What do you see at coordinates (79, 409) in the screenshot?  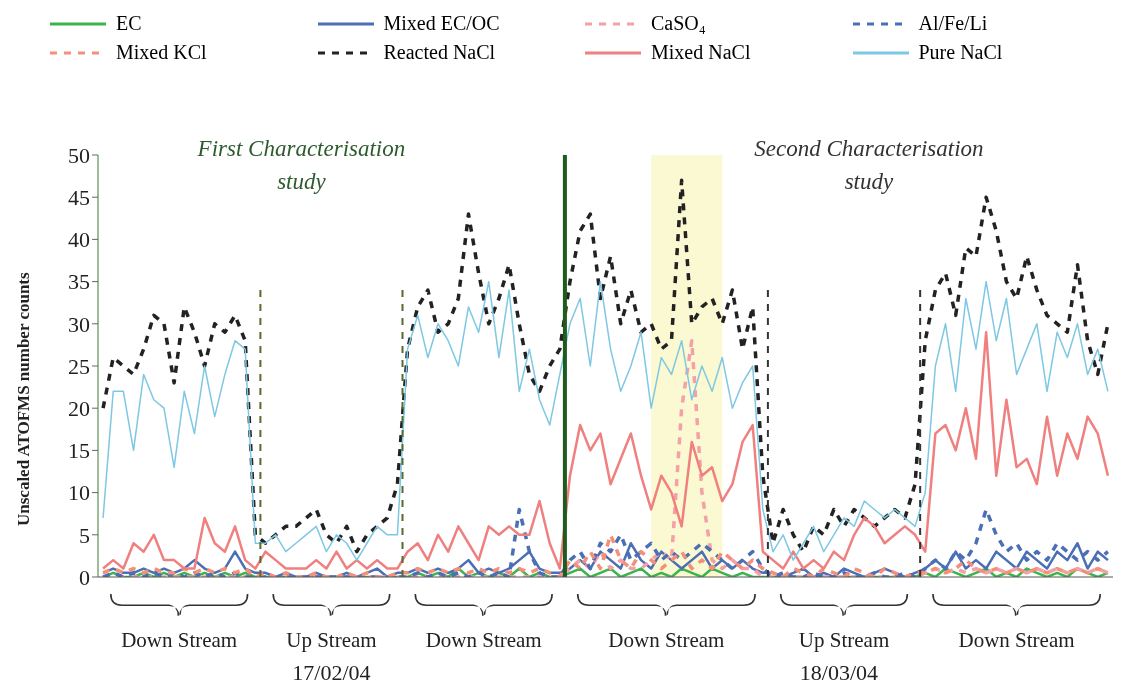 I see `y-tick-label: 20` at bounding box center [79, 409].